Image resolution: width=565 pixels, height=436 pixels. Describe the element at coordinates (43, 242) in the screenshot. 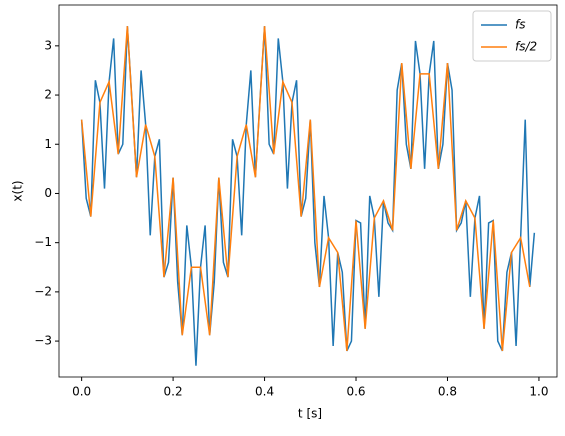

I see `y-tick-label: −1` at that location.